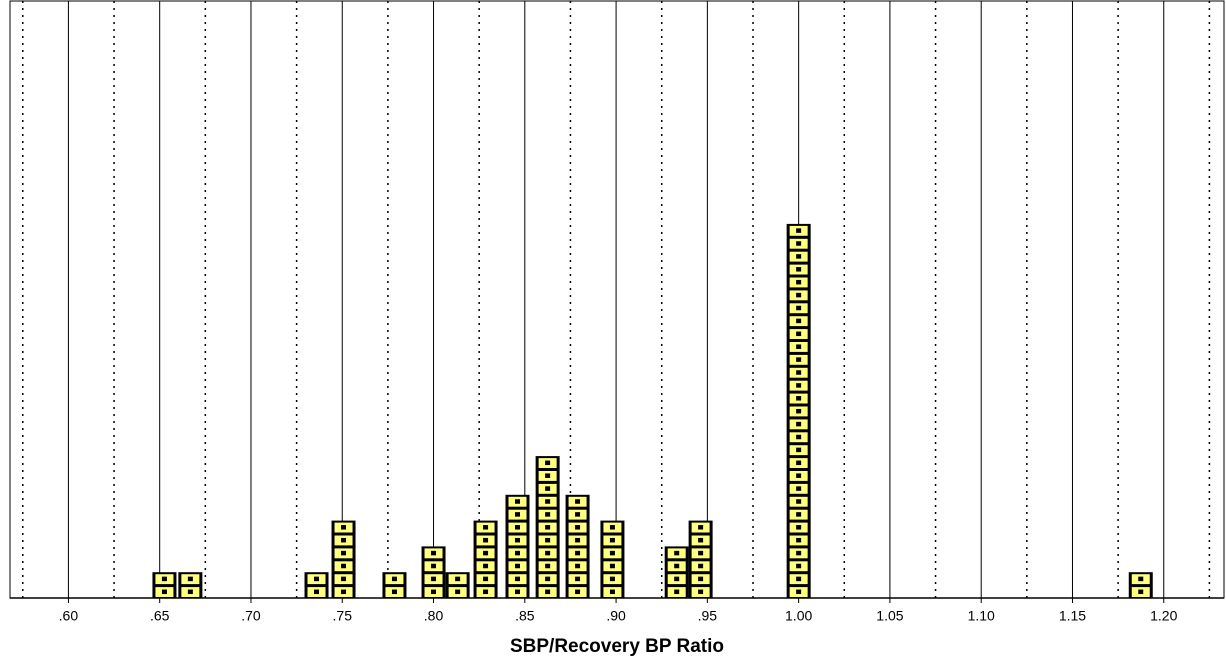  I want to click on x-tick-label: 1.10, so click(981, 616).